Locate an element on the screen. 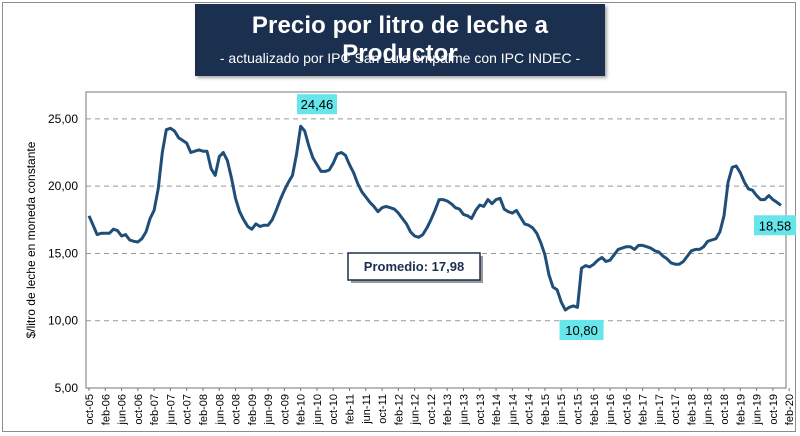 The image size is (800, 436). x-tick-label: jun-13 is located at coordinates (464, 410).